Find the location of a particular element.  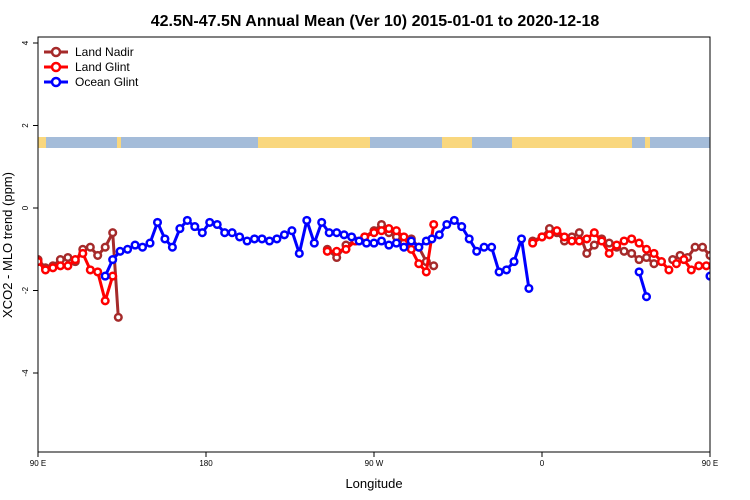

ocean-glint-line is located at coordinates (481, 253).